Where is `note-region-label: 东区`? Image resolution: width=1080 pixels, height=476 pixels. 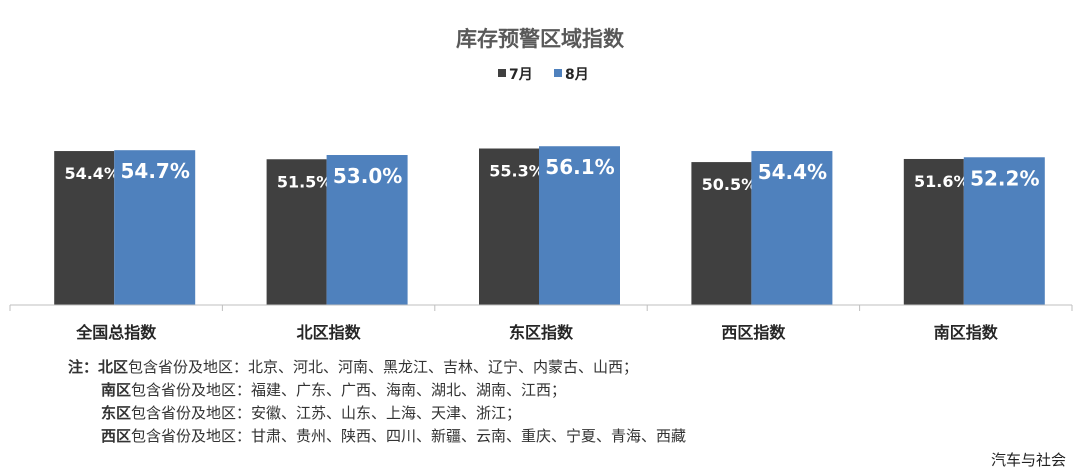 note-region-label: 东区 is located at coordinates (116, 413).